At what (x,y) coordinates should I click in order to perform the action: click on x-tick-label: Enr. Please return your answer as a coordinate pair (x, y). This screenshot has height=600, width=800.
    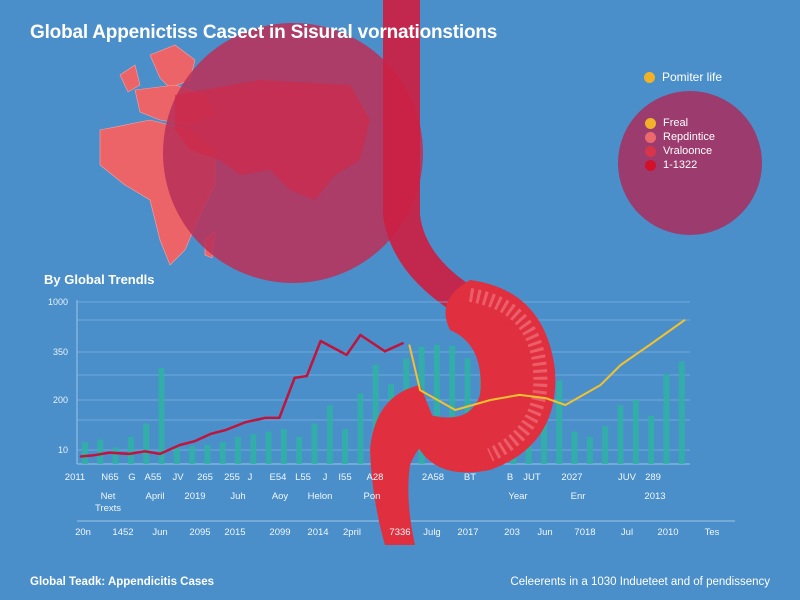
    Looking at the image, I should click on (578, 496).